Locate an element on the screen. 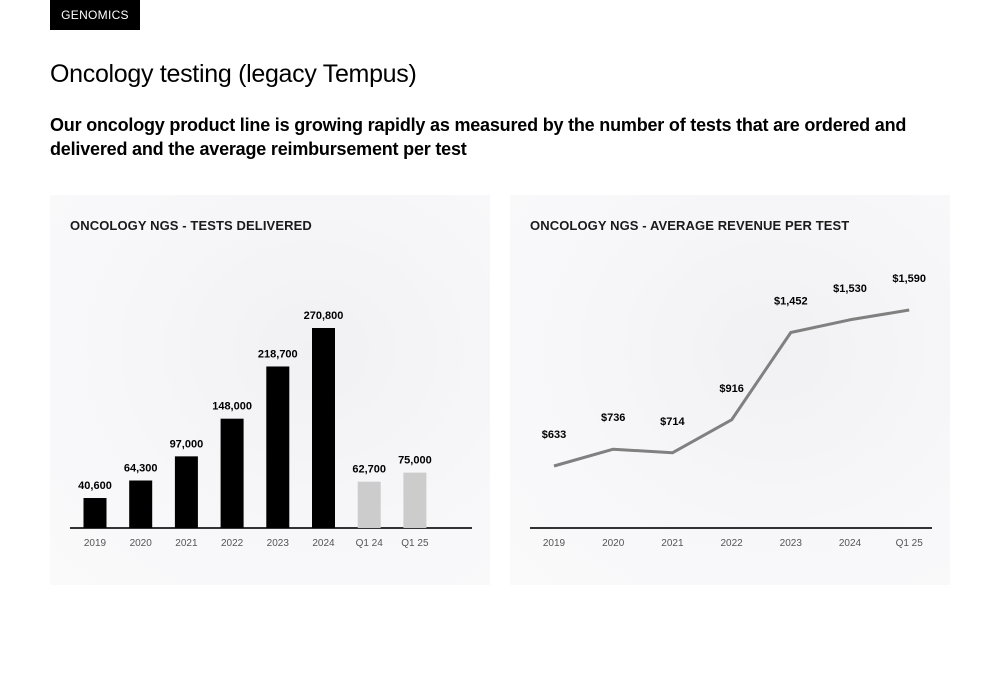 Image resolution: width=1000 pixels, height=685 pixels. point-value-label: $1,452 is located at coordinates (791, 301).